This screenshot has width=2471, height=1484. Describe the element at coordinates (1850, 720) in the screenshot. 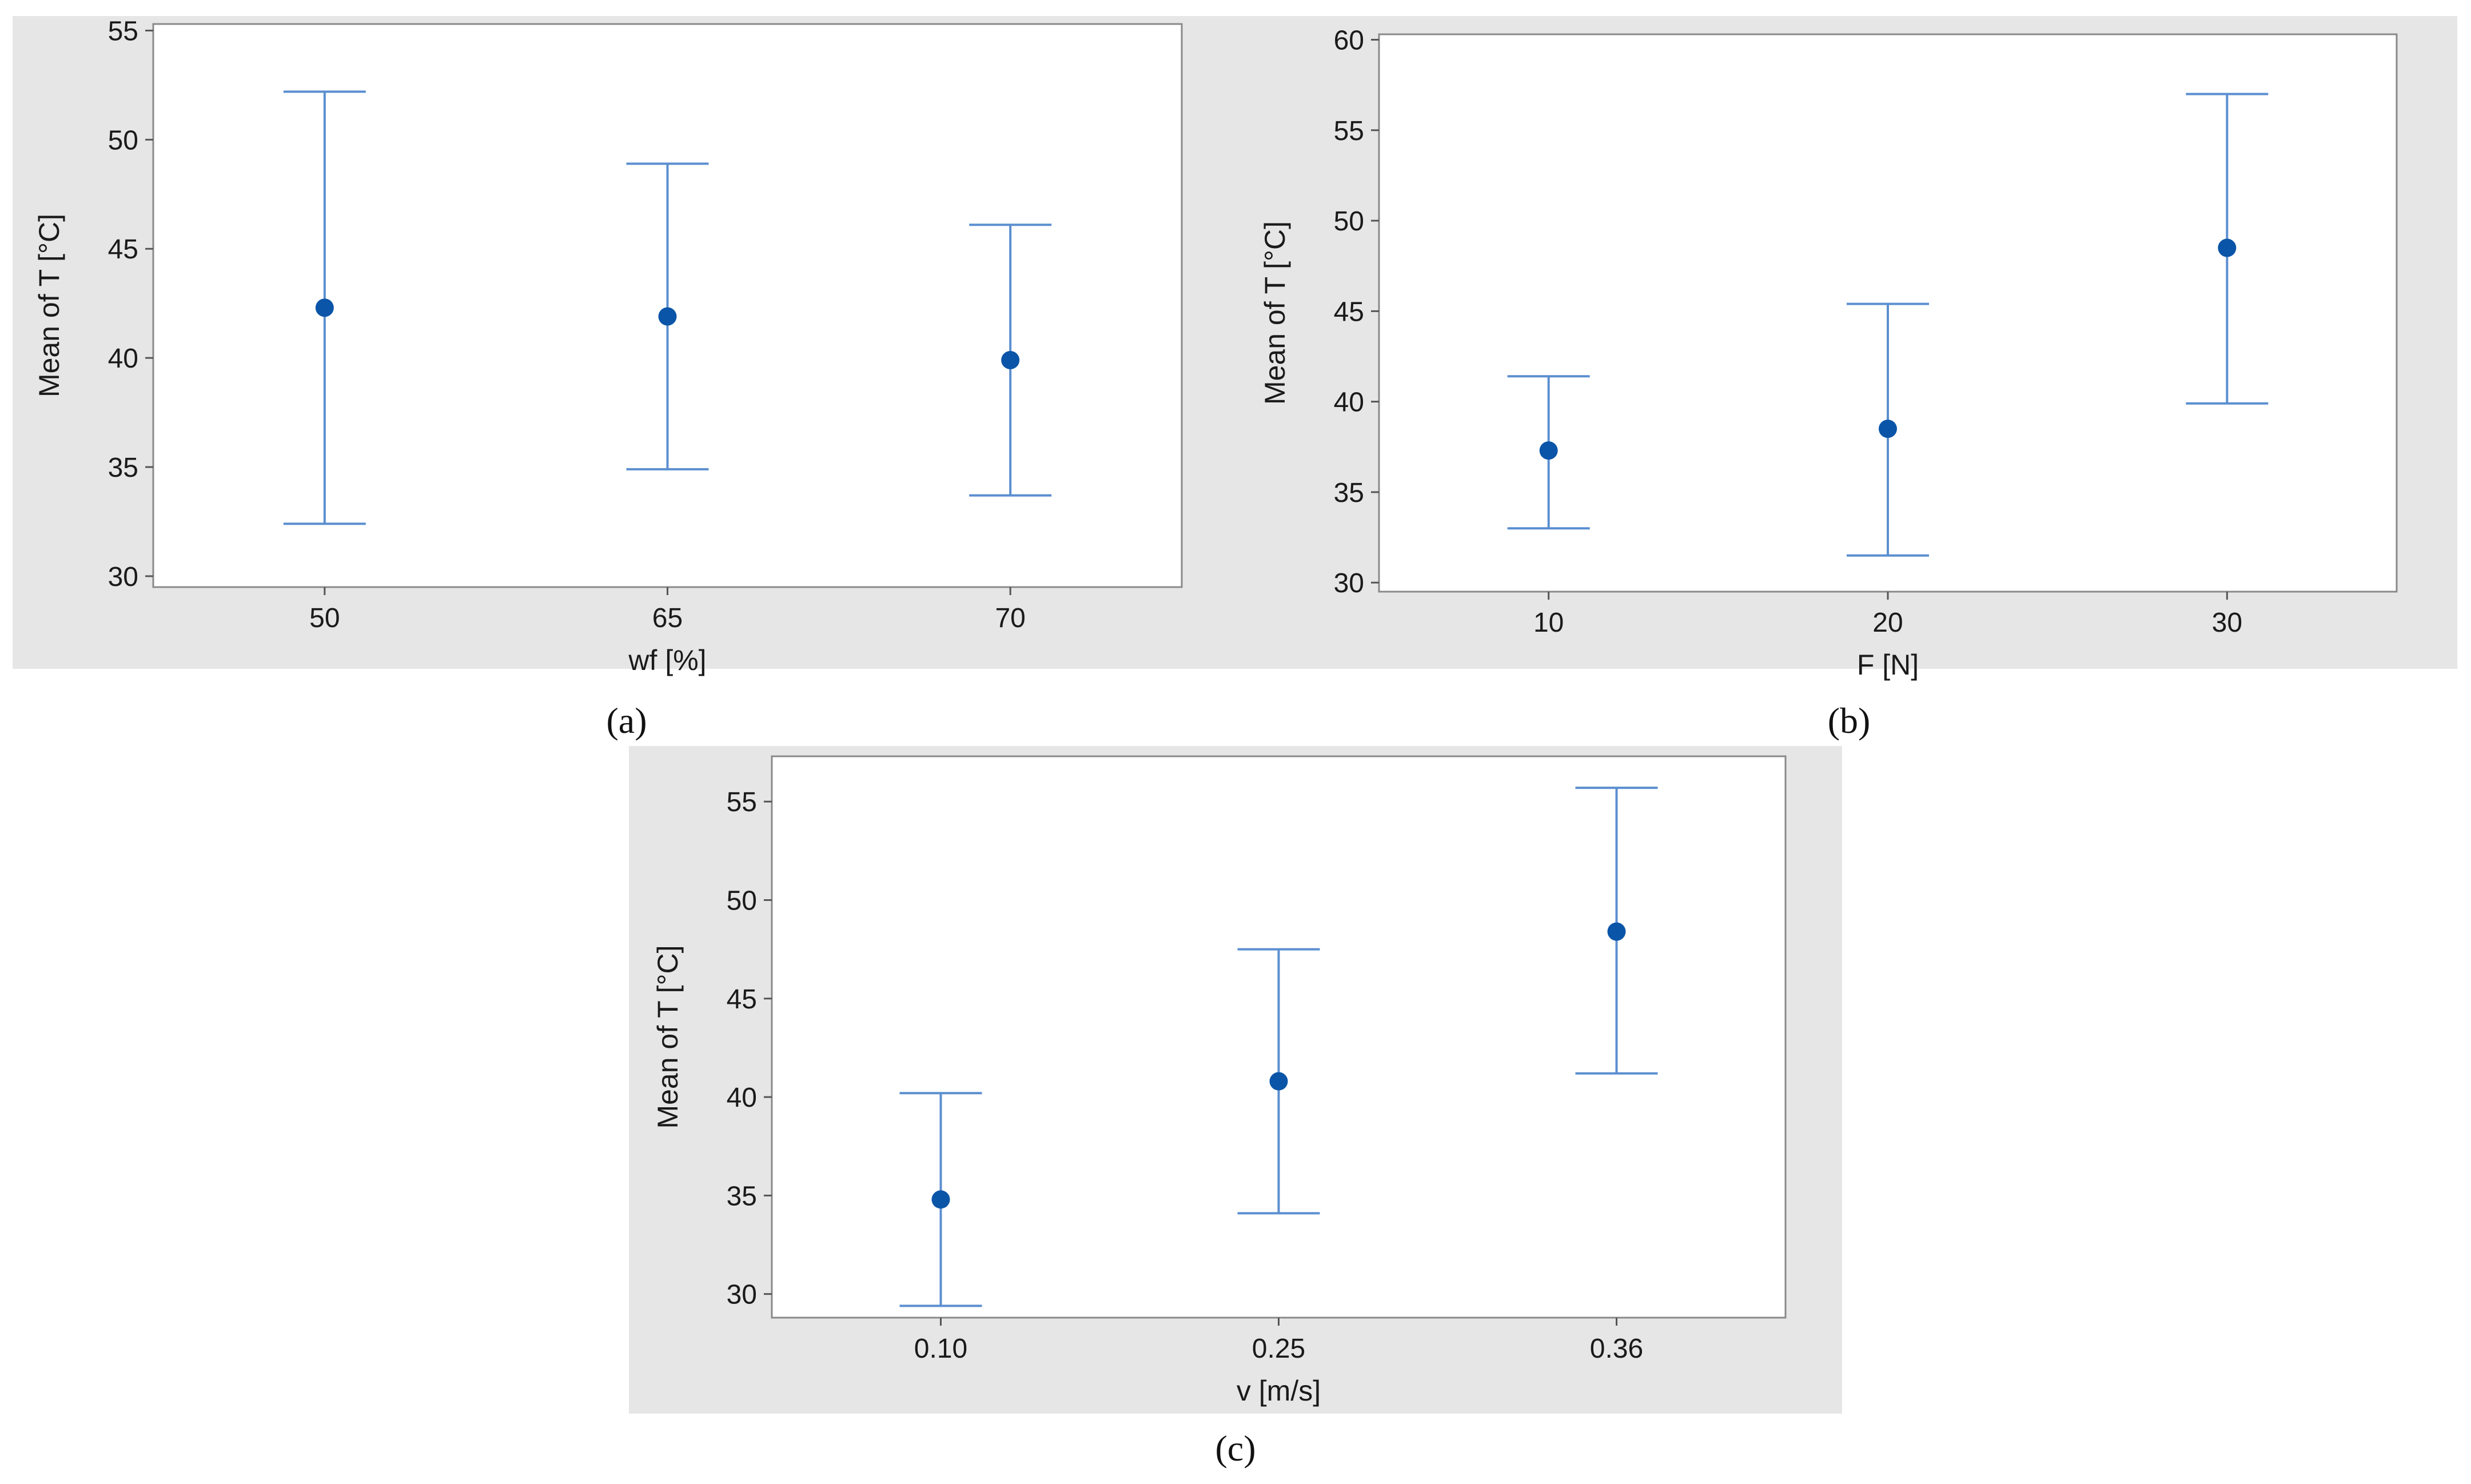

I see `panel-caption: (b)` at that location.